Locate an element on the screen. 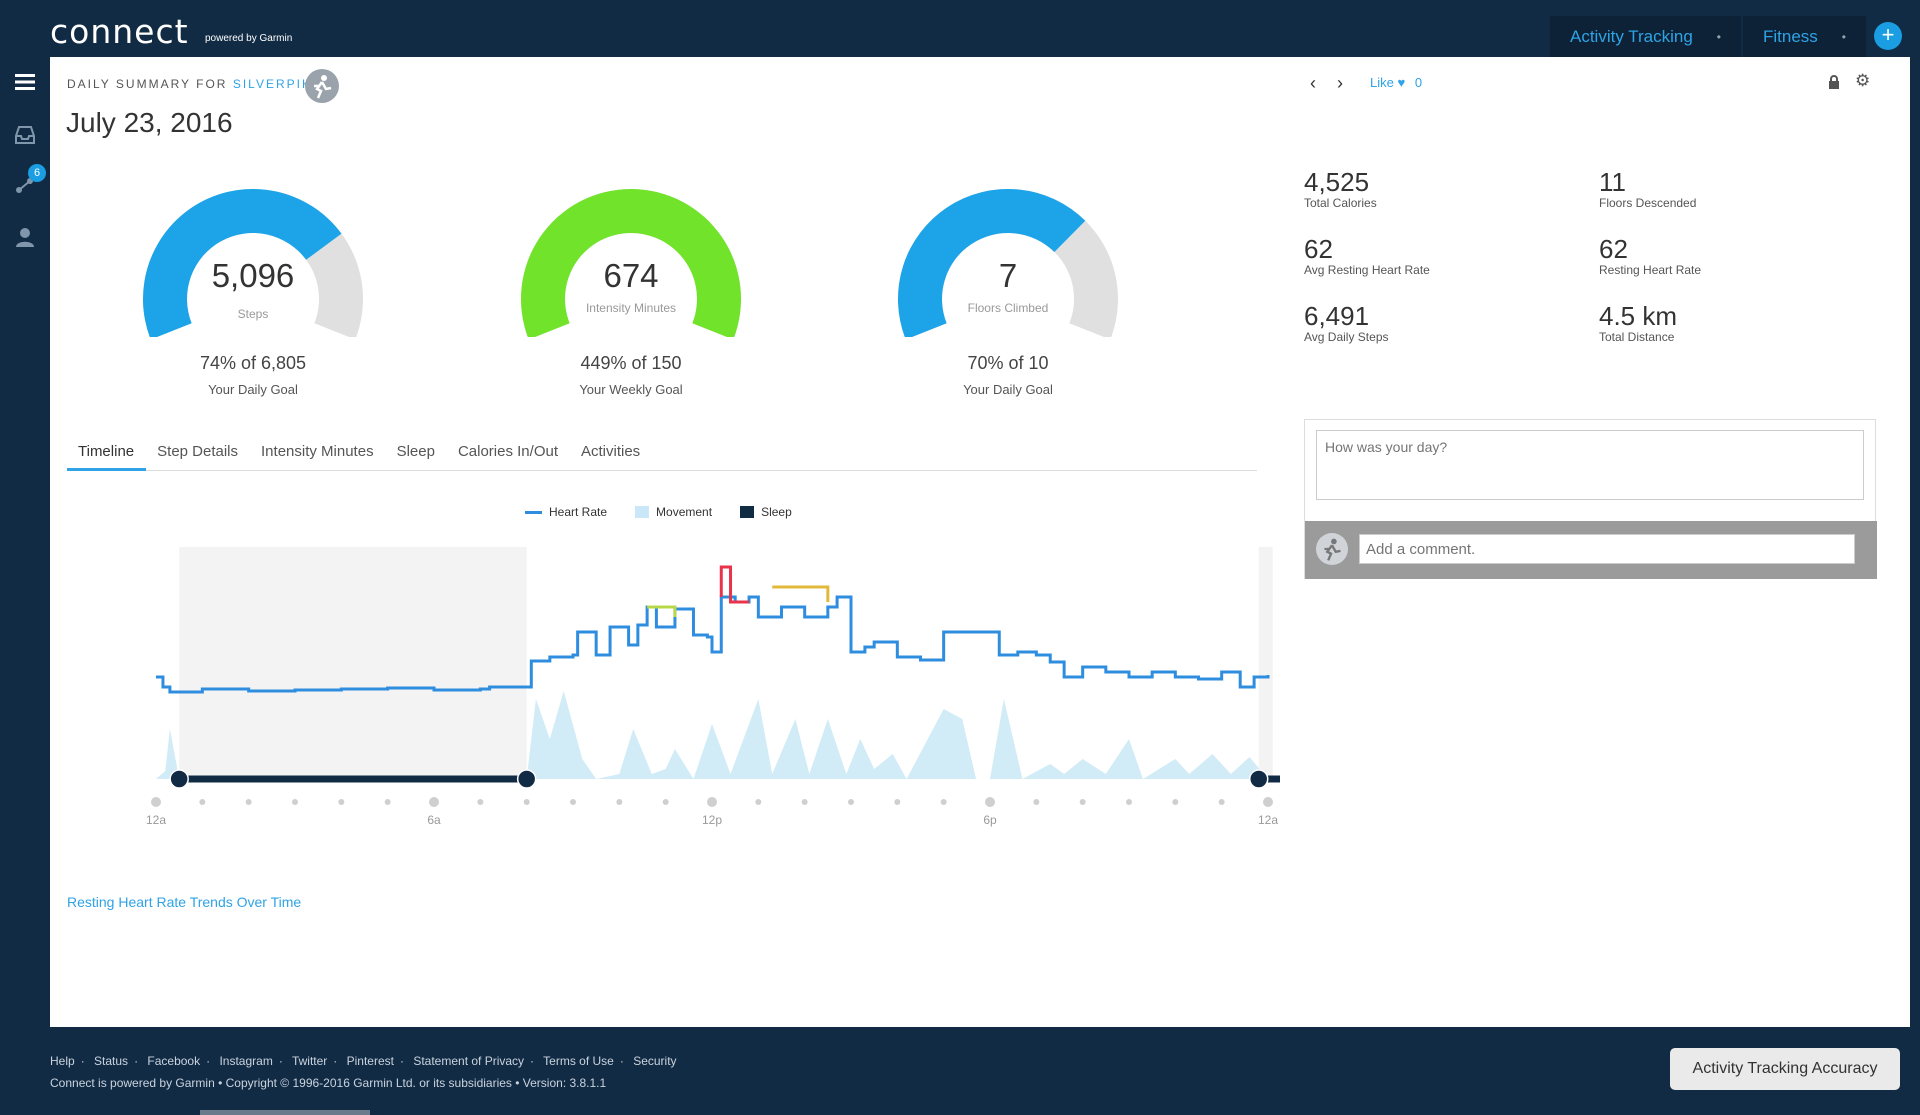 The height and width of the screenshot is (1115, 1920). like-button: Like ♥ 0 is located at coordinates (1396, 82).